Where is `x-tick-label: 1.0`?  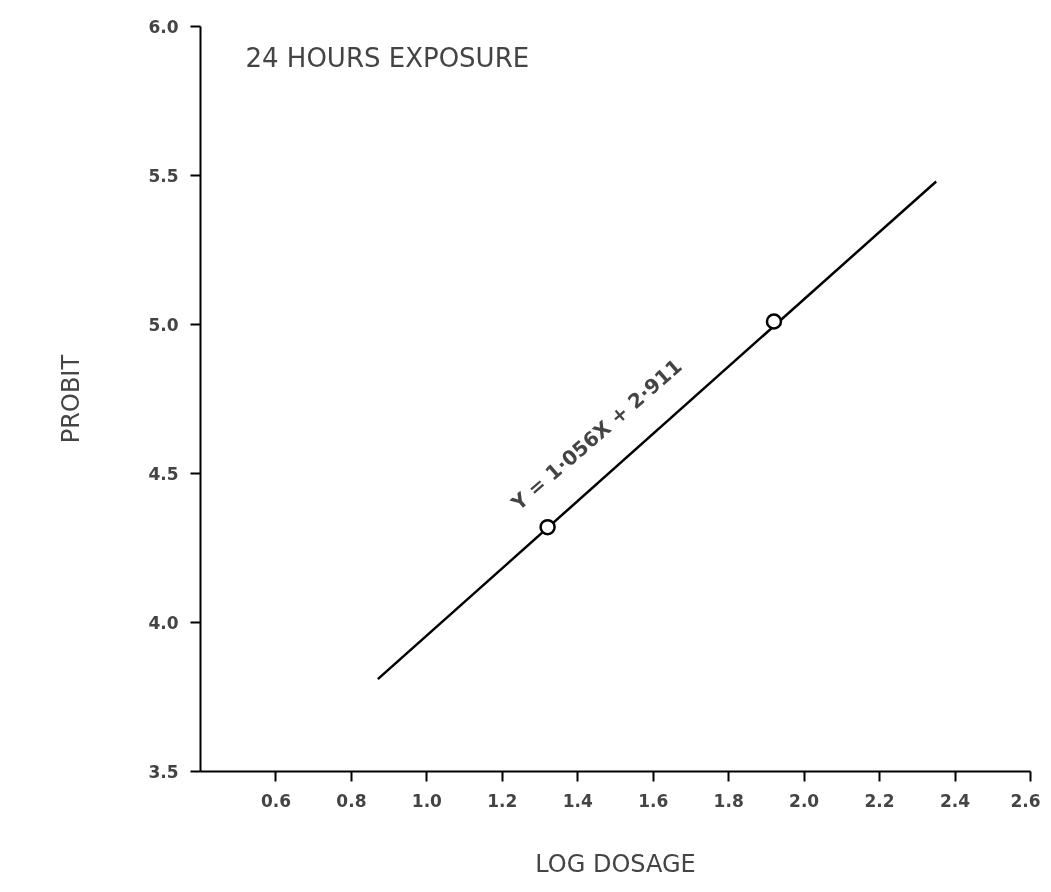 x-tick-label: 1.0 is located at coordinates (427, 800).